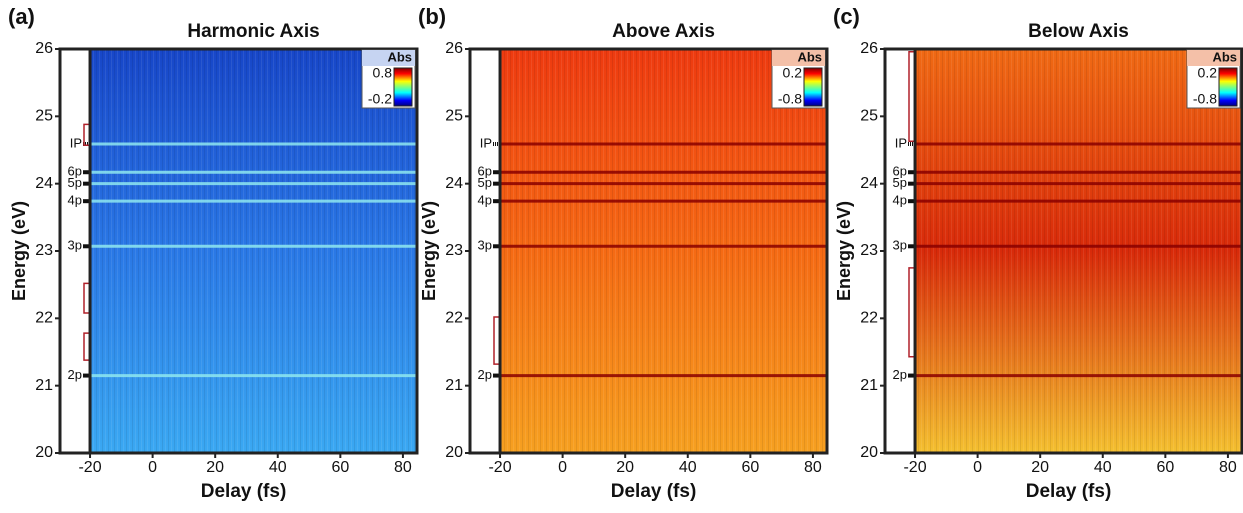 Image resolution: width=1243 pixels, height=513 pixels. What do you see at coordinates (380, 99) in the screenshot?
I see `colorbar-tick-label: -0.2` at bounding box center [380, 99].